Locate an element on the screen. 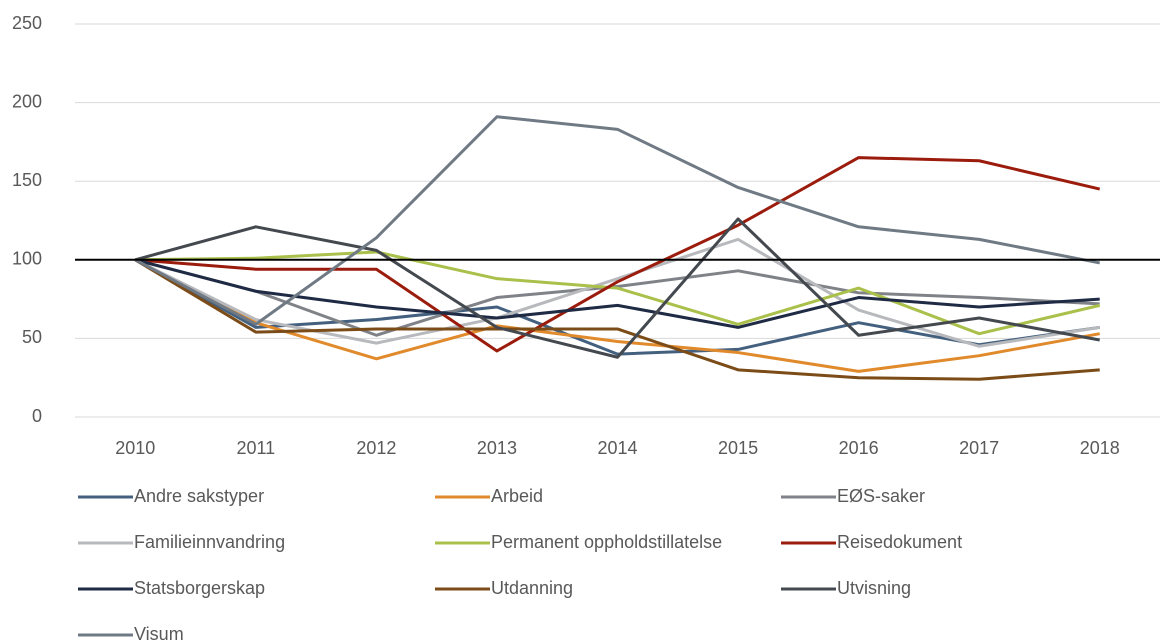  y-tick-label: 200 is located at coordinates (27, 101).